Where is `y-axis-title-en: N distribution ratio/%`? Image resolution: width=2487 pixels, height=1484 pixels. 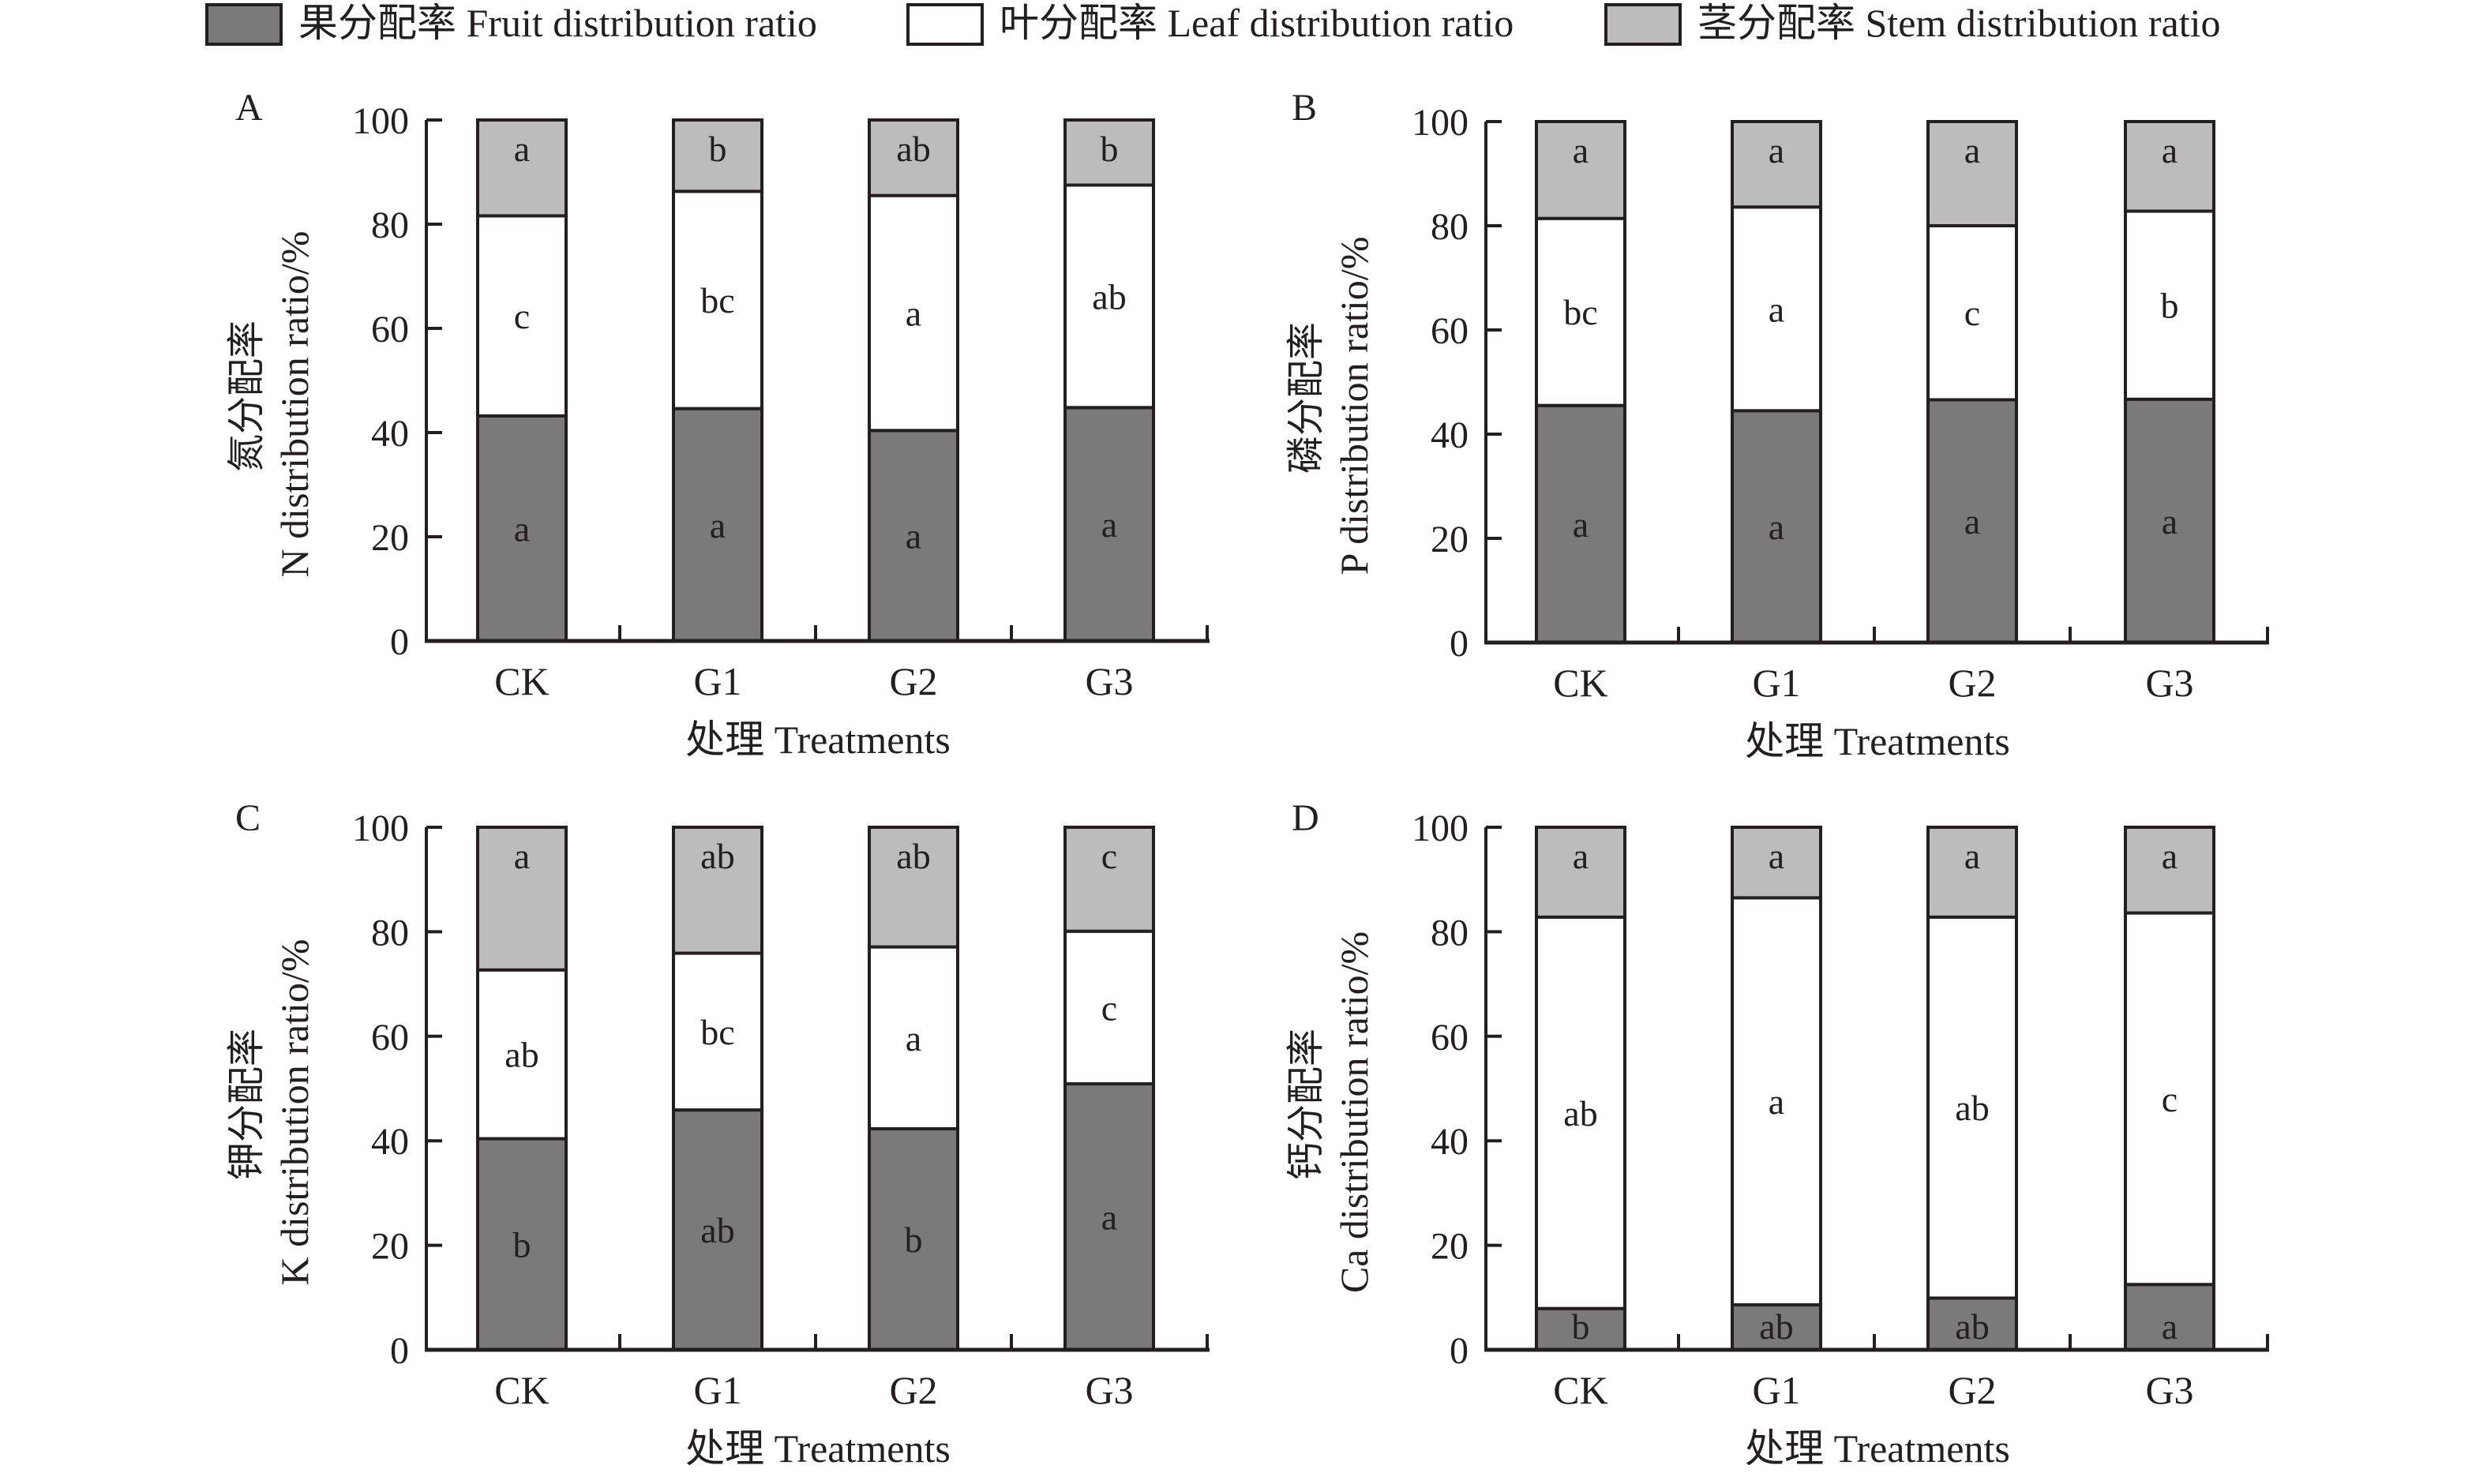 y-axis-title-en: N distribution ratio/% is located at coordinates (294, 404).